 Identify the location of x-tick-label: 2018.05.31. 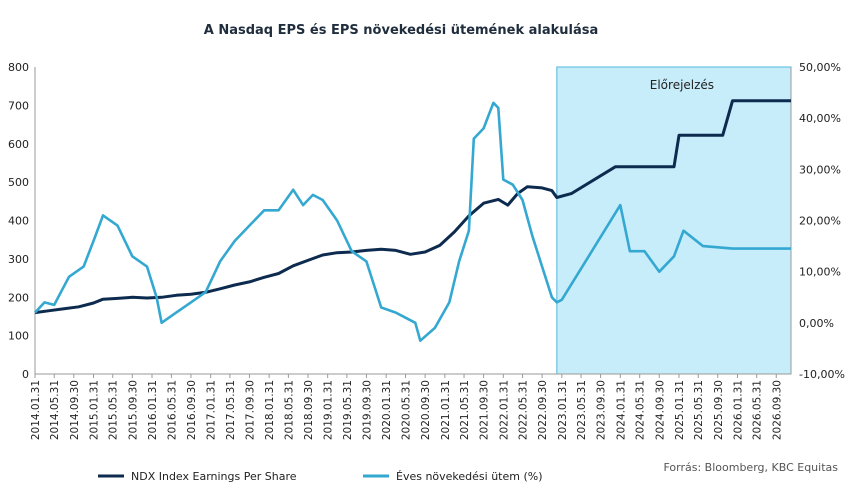
(289, 410).